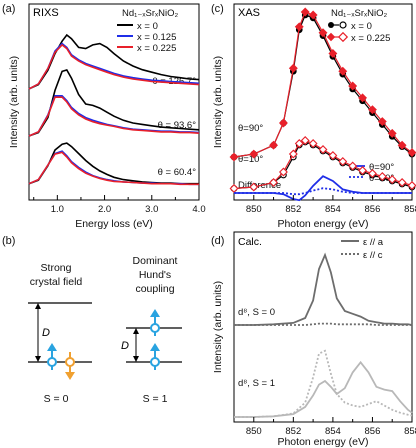 The height and width of the screenshot is (448, 416). I want to click on panel-b-left-title-1: Strong, so click(56, 268).